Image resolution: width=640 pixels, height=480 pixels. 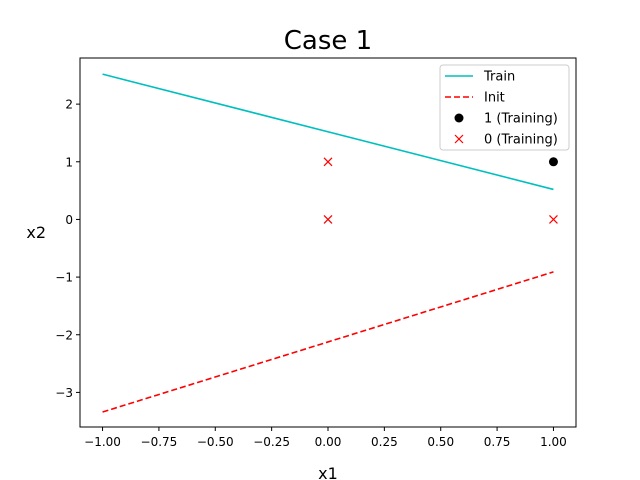 What do you see at coordinates (384, 442) in the screenshot?
I see `x-tick-label-5: 0.25` at bounding box center [384, 442].